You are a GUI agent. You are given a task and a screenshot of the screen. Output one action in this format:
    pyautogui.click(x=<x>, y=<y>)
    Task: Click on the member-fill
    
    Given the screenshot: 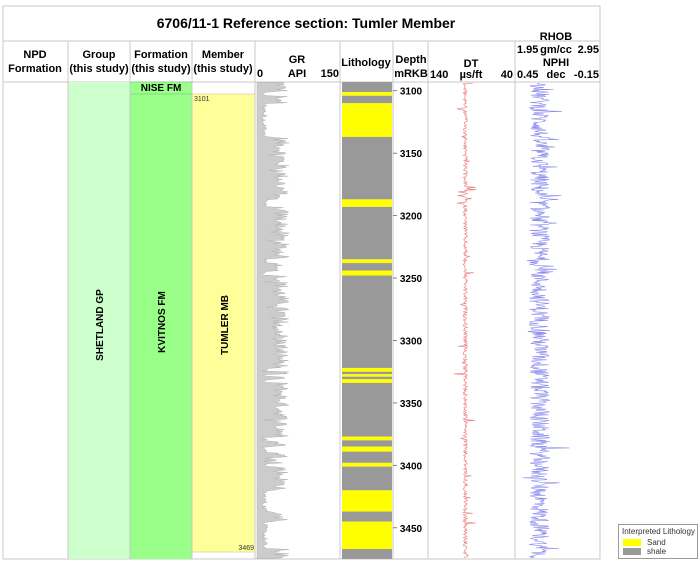 What is the action you would take?
    pyautogui.click(x=223, y=323)
    